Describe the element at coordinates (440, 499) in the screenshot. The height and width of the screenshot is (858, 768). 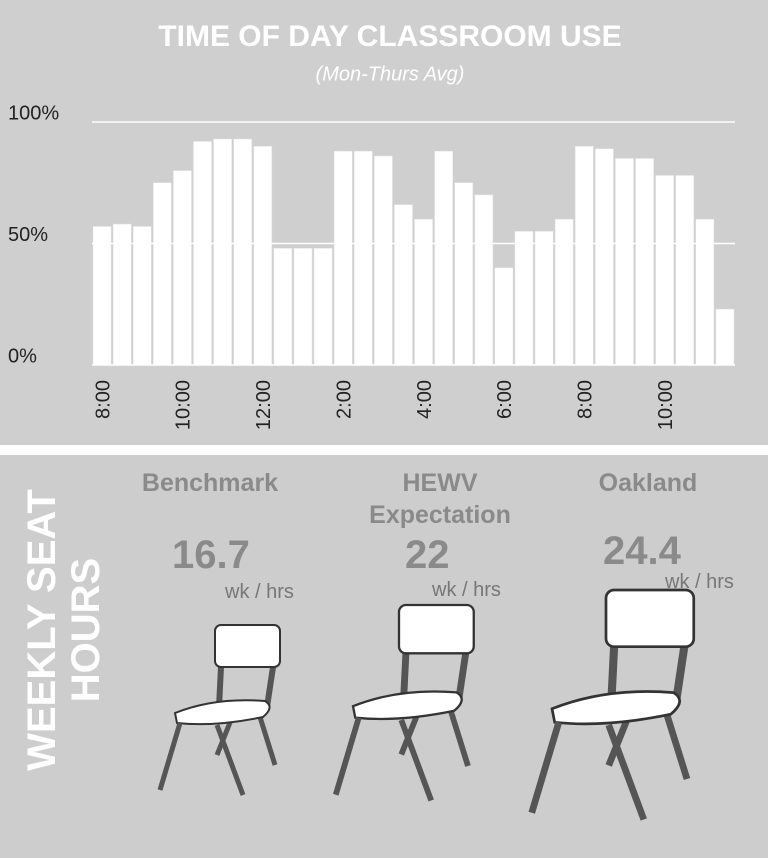
I see `item-name: HEWV Expectation` at that location.